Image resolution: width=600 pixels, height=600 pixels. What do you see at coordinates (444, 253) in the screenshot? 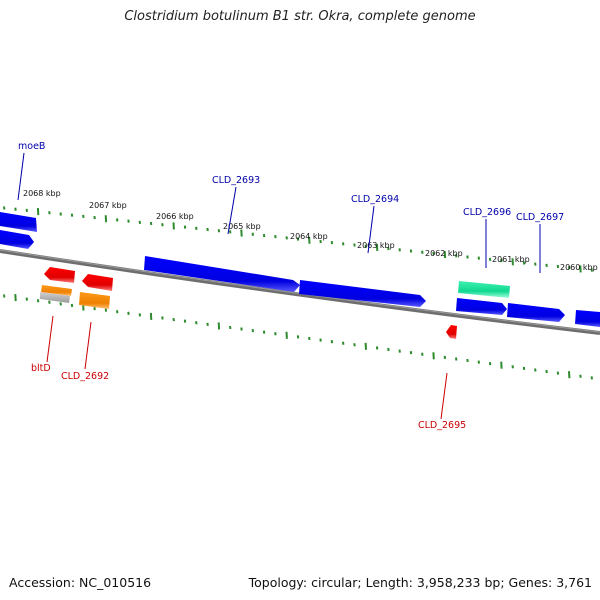
I see `scale-label: 2062 kbp` at bounding box center [444, 253].